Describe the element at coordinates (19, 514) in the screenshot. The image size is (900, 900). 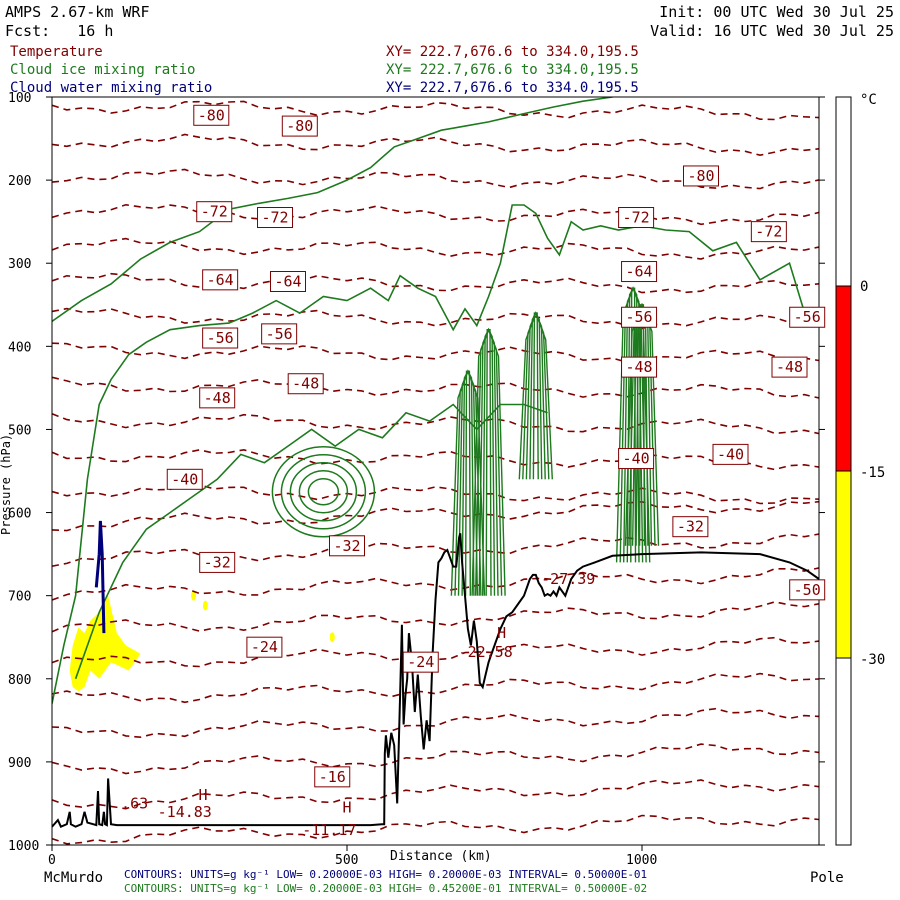
I see `y-tick-label: 600` at that location.